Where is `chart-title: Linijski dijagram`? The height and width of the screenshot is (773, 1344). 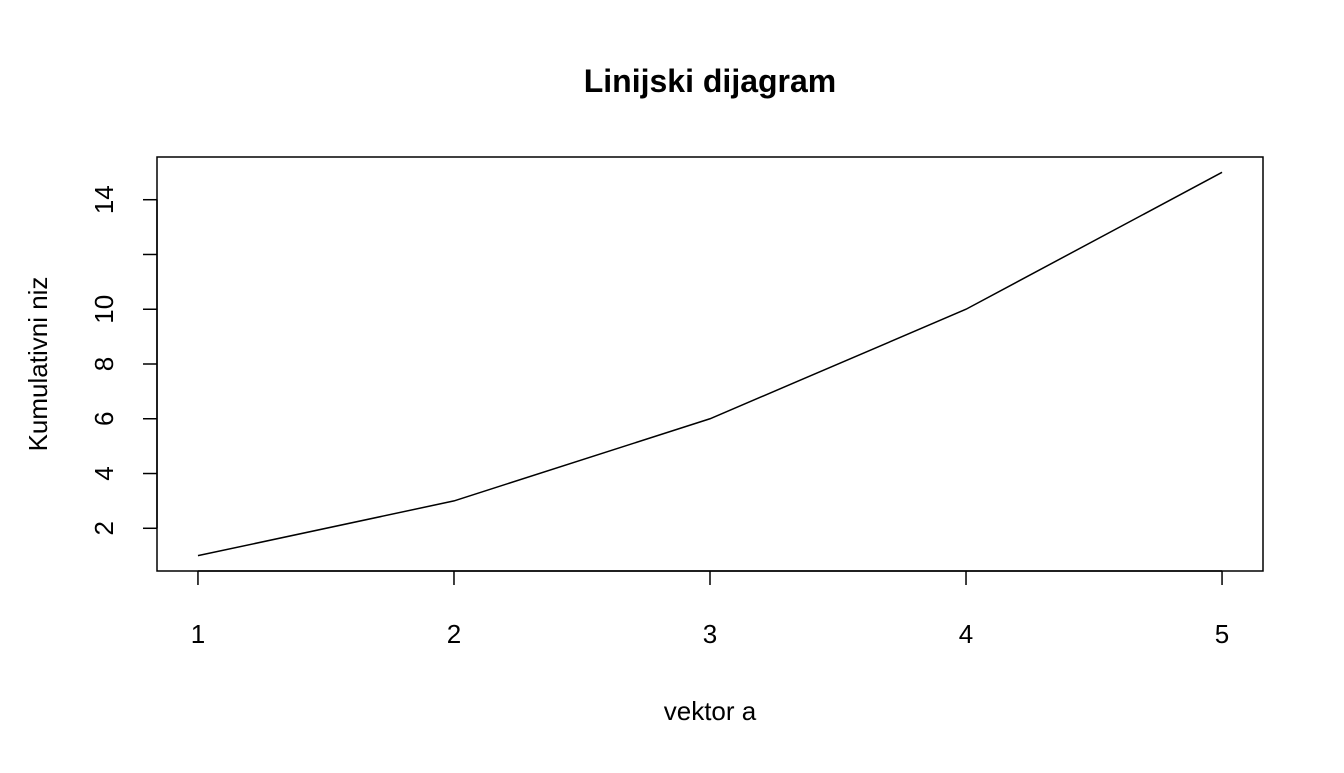 chart-title: Linijski dijagram is located at coordinates (710, 81).